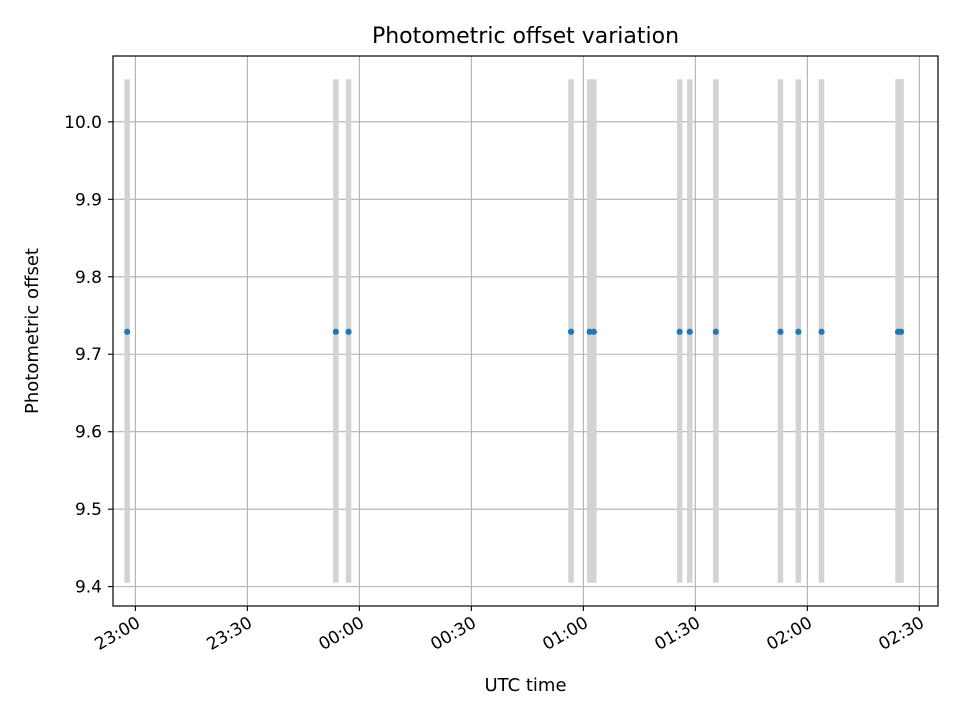 Image resolution: width=960 pixels, height=720 pixels. I want to click on x-axis-label: UTC time, so click(525, 685).